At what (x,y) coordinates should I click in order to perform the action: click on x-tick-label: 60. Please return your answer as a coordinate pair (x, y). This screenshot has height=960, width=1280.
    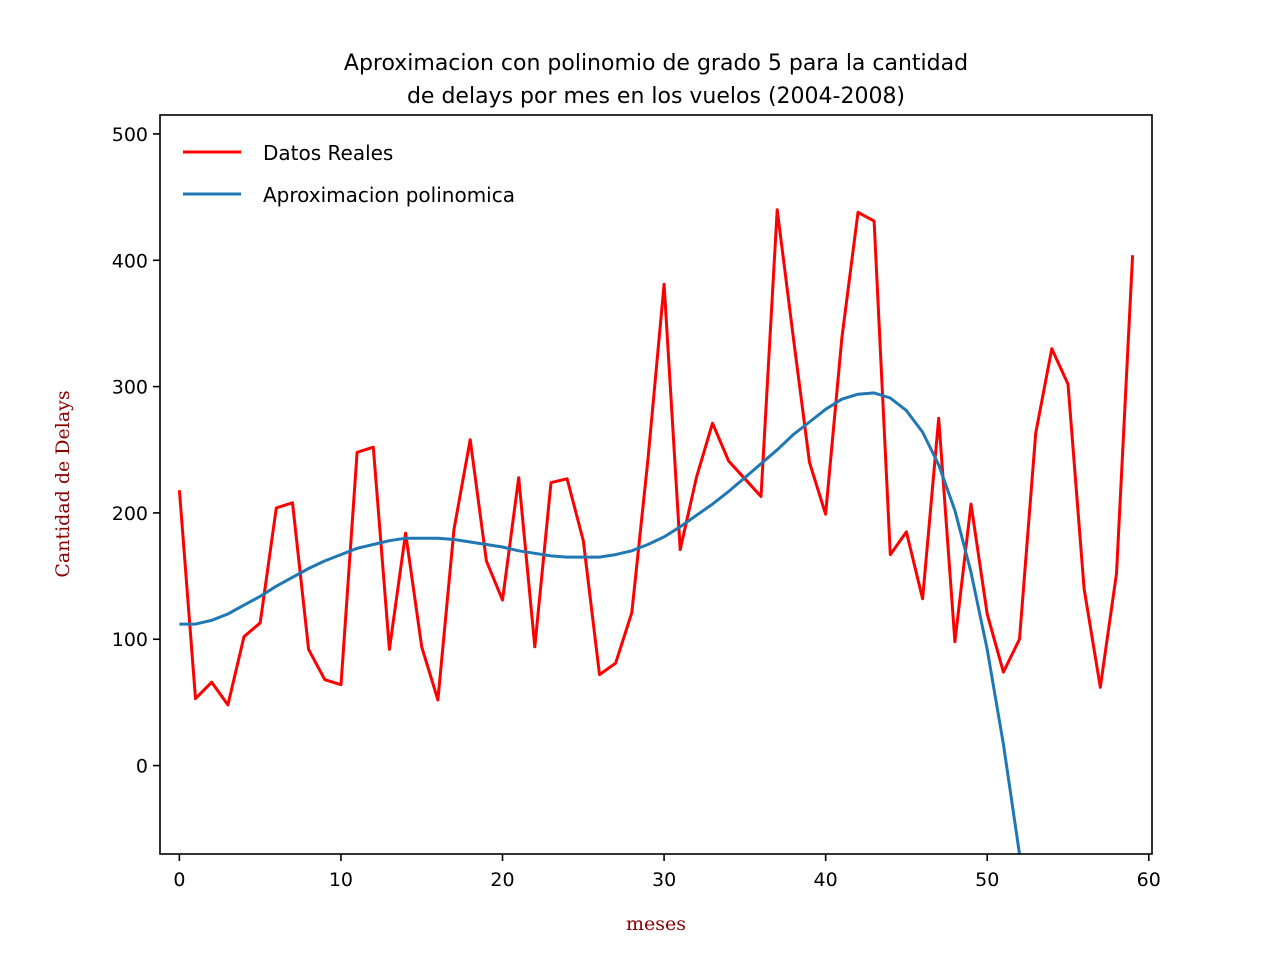
    Looking at the image, I should click on (1149, 880).